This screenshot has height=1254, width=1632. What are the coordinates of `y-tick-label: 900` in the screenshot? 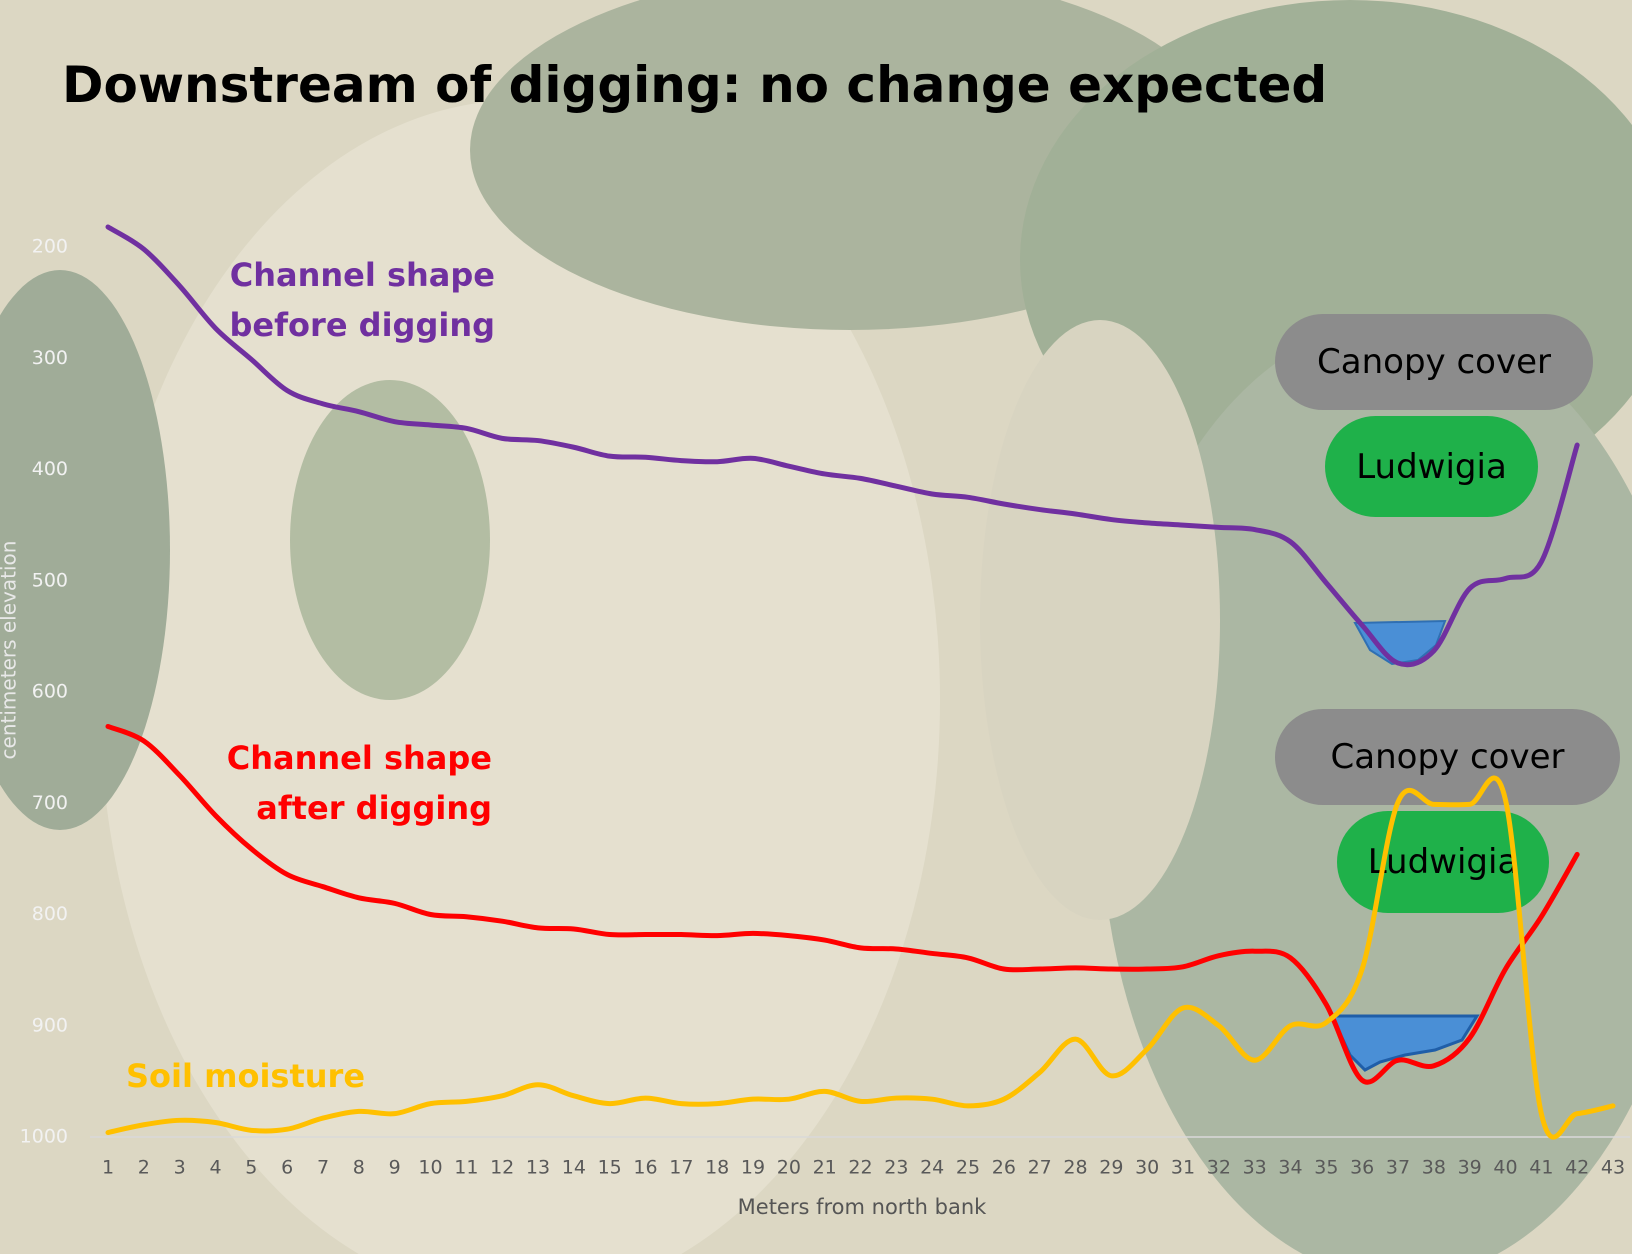 It's located at (50, 1025).